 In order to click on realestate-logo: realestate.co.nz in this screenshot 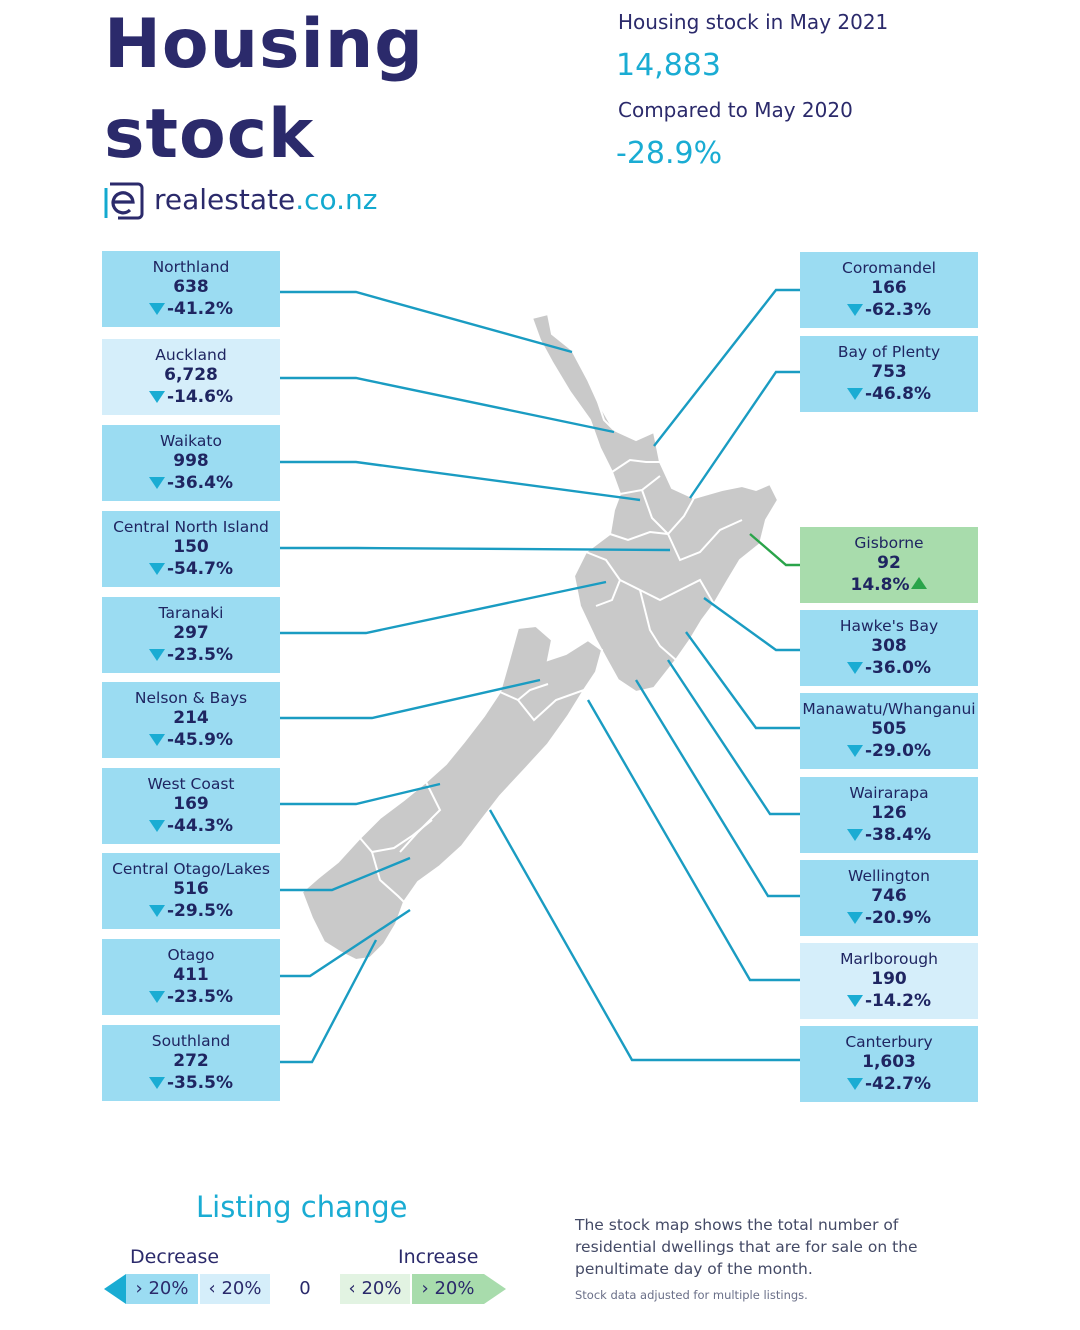, I will do `click(264, 201)`.